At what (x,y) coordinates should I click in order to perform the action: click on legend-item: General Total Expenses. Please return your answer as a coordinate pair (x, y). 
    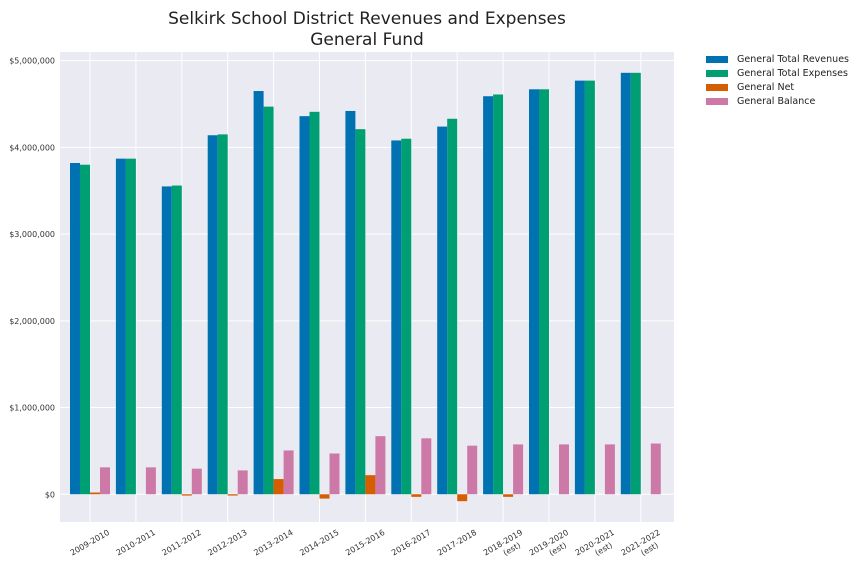
    Looking at the image, I should click on (777, 73).